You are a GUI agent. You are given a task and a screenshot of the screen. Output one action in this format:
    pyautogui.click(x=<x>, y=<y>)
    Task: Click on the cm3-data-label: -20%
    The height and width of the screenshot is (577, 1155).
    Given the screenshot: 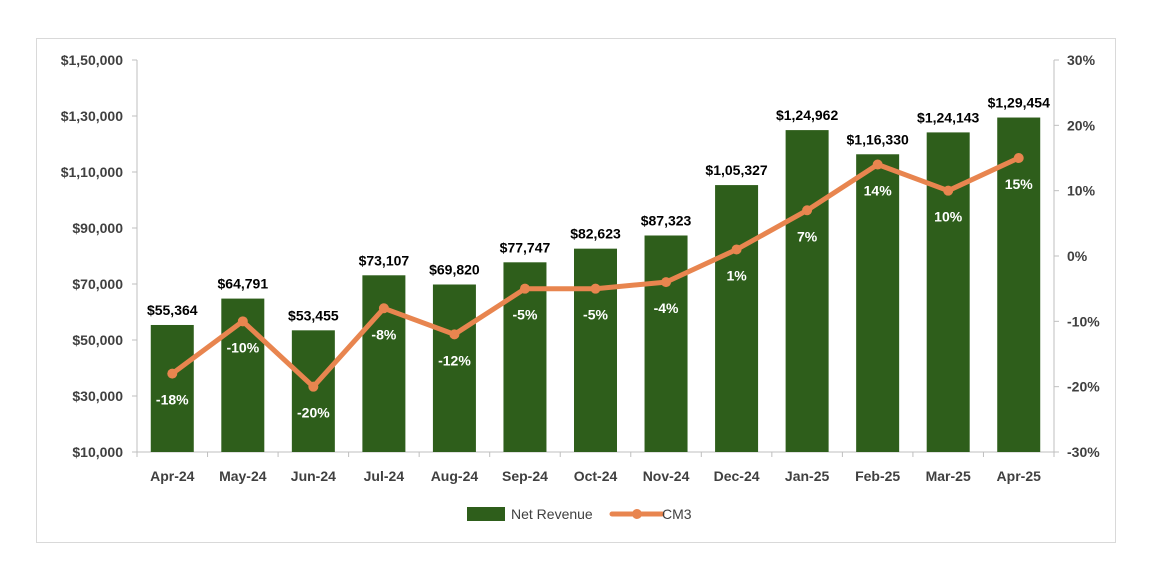 What is the action you would take?
    pyautogui.click(x=313, y=413)
    